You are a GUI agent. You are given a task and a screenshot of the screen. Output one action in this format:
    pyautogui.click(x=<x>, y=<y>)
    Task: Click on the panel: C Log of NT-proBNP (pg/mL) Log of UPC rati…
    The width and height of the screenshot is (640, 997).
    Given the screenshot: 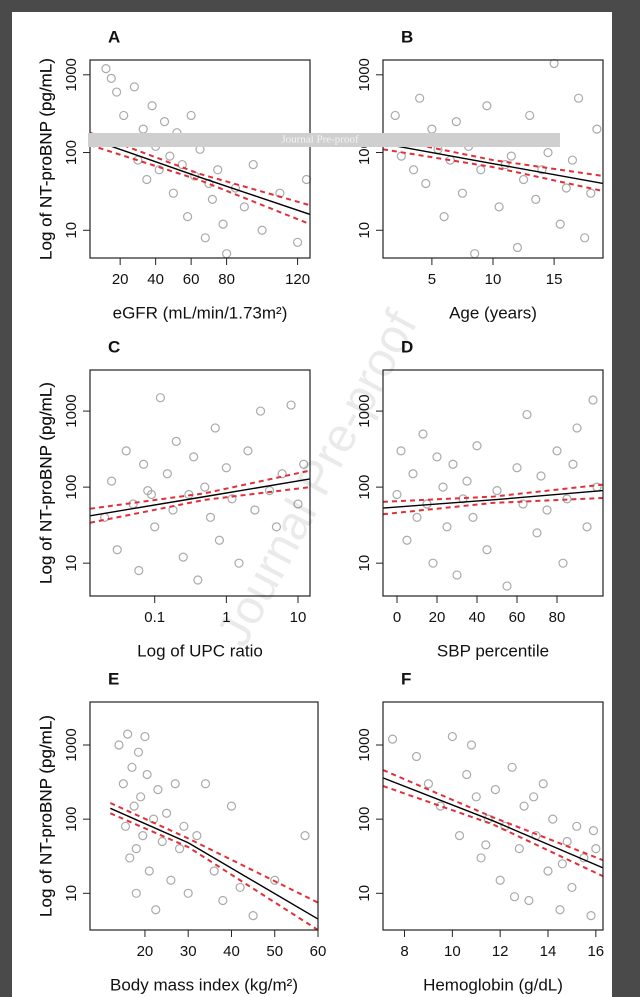 What is the action you would take?
    pyautogui.click(x=173, y=498)
    